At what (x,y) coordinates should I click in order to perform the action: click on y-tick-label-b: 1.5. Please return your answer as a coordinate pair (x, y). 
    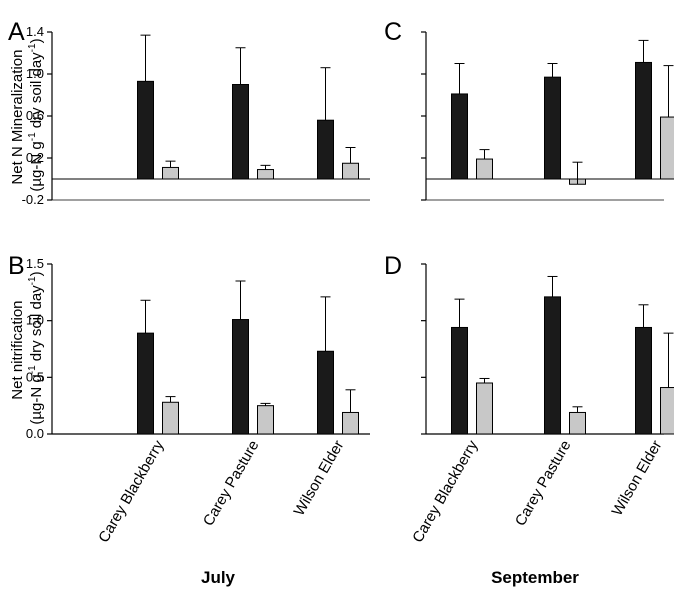
    Looking at the image, I should click on (35, 263).